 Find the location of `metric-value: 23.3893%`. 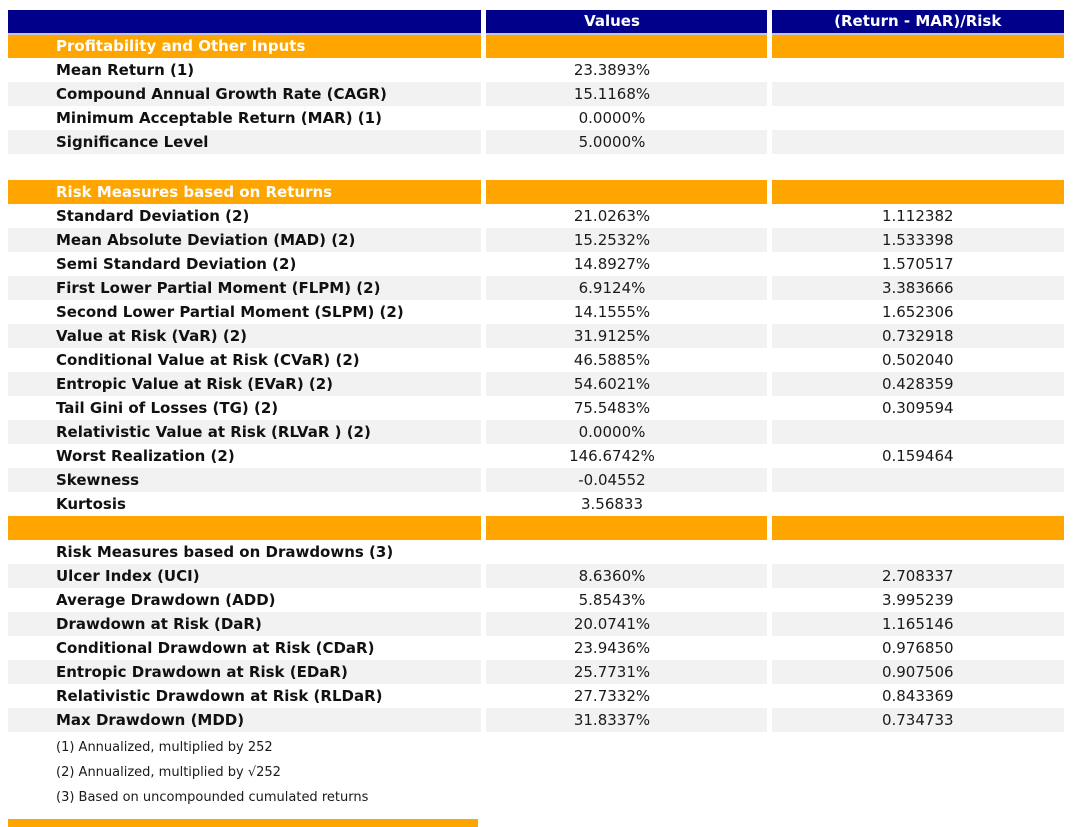

metric-value: 23.3893% is located at coordinates (624, 70).